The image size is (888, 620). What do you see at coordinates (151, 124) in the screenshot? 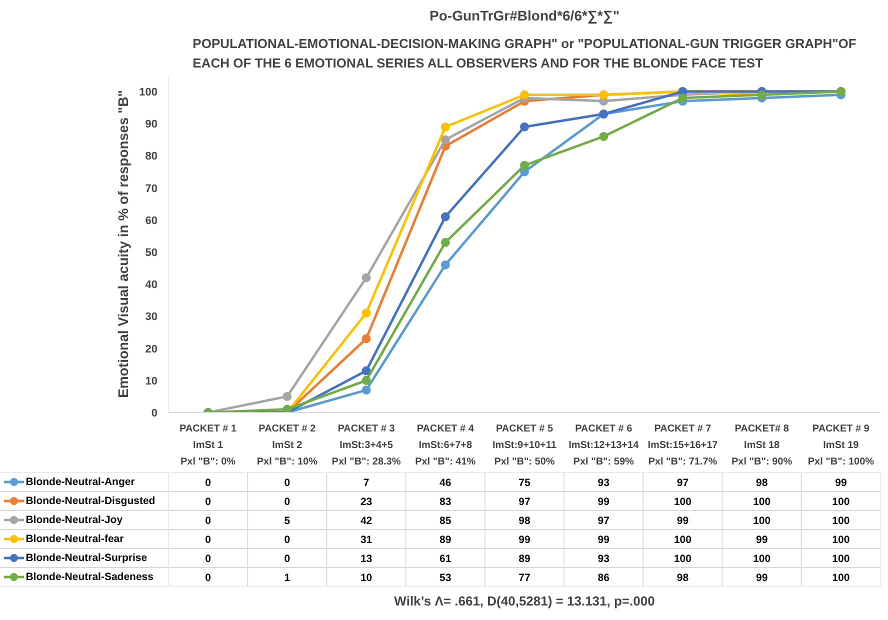
I see `y-tick-label: 90` at bounding box center [151, 124].